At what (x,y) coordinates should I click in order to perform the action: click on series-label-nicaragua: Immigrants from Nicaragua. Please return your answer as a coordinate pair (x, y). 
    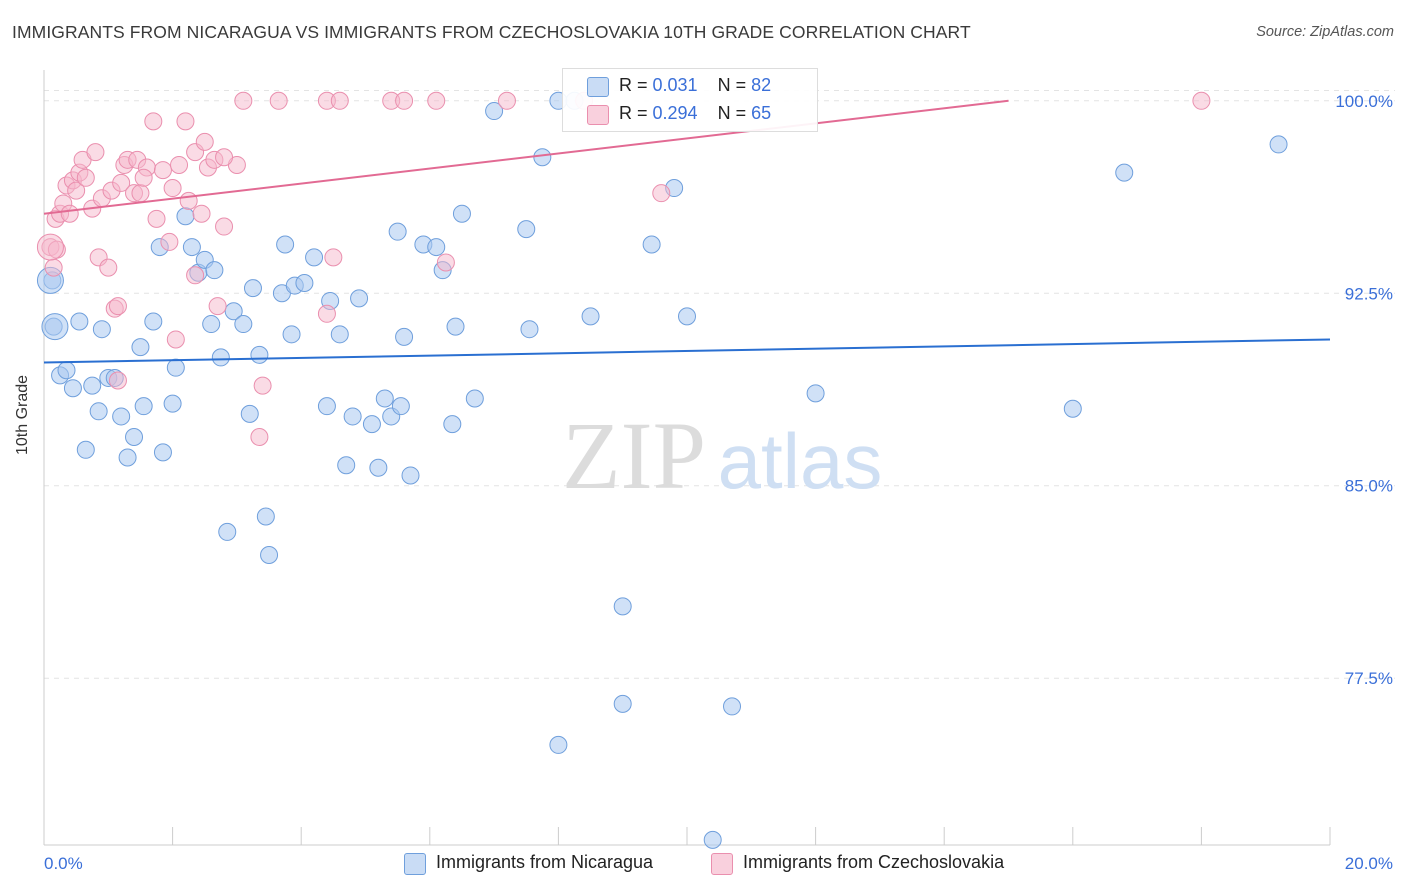
    Looking at the image, I should click on (545, 862).